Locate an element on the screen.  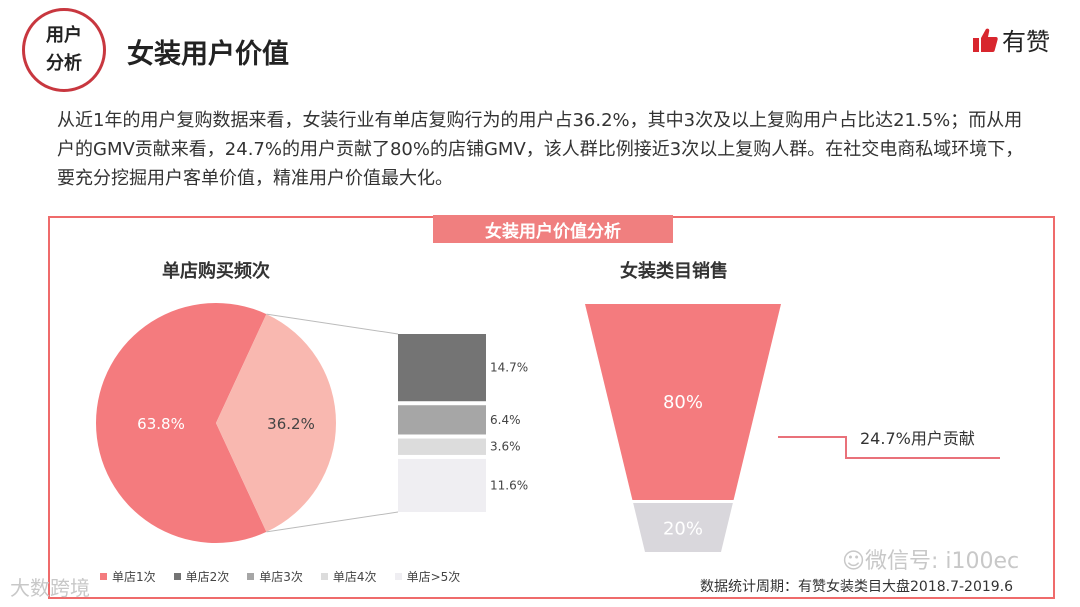
breakdown-bar-label: 6.4% is located at coordinates (505, 420).